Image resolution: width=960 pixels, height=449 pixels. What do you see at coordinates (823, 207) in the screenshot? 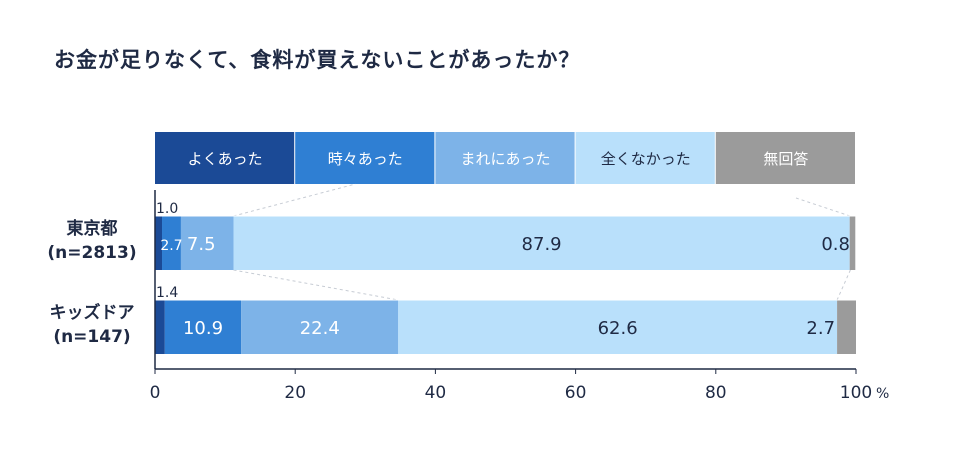
I see `connector-0b` at bounding box center [823, 207].